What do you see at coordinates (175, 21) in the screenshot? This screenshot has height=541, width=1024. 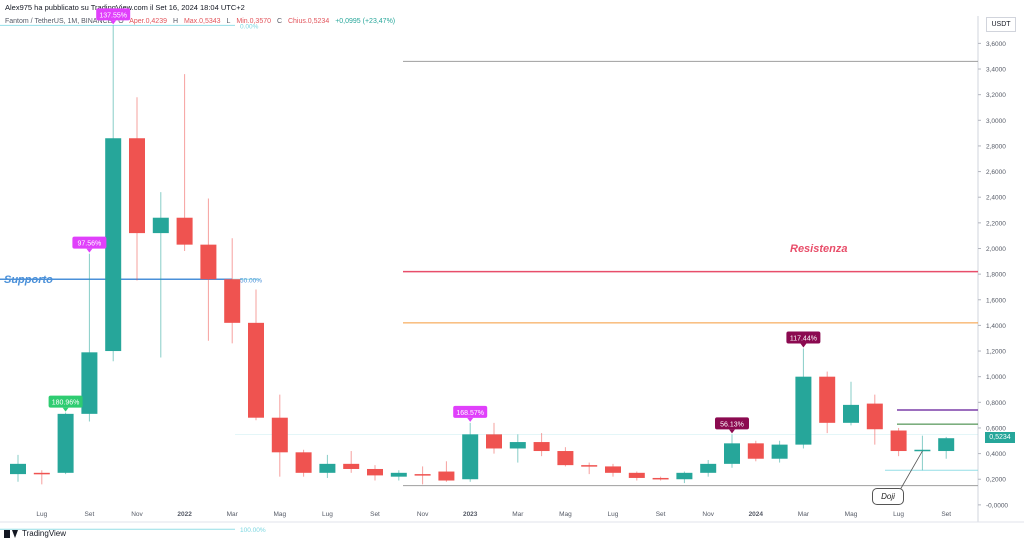 I see `high-label: H` at bounding box center [175, 21].